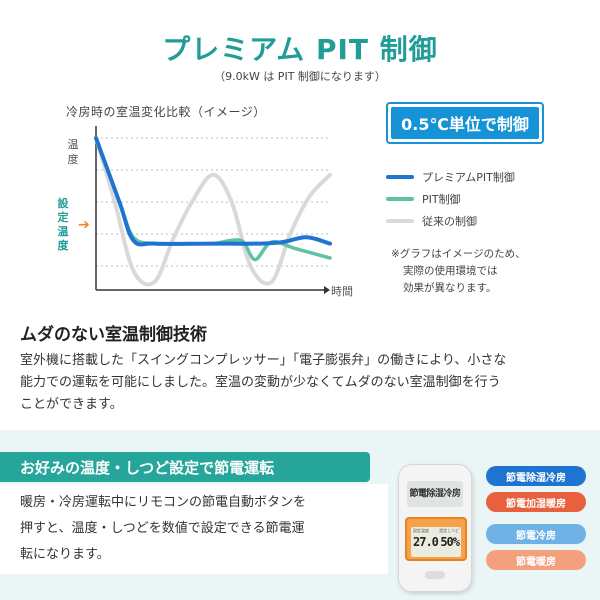 The image size is (600, 600). I want to click on temperature-chart, so click(213, 210).